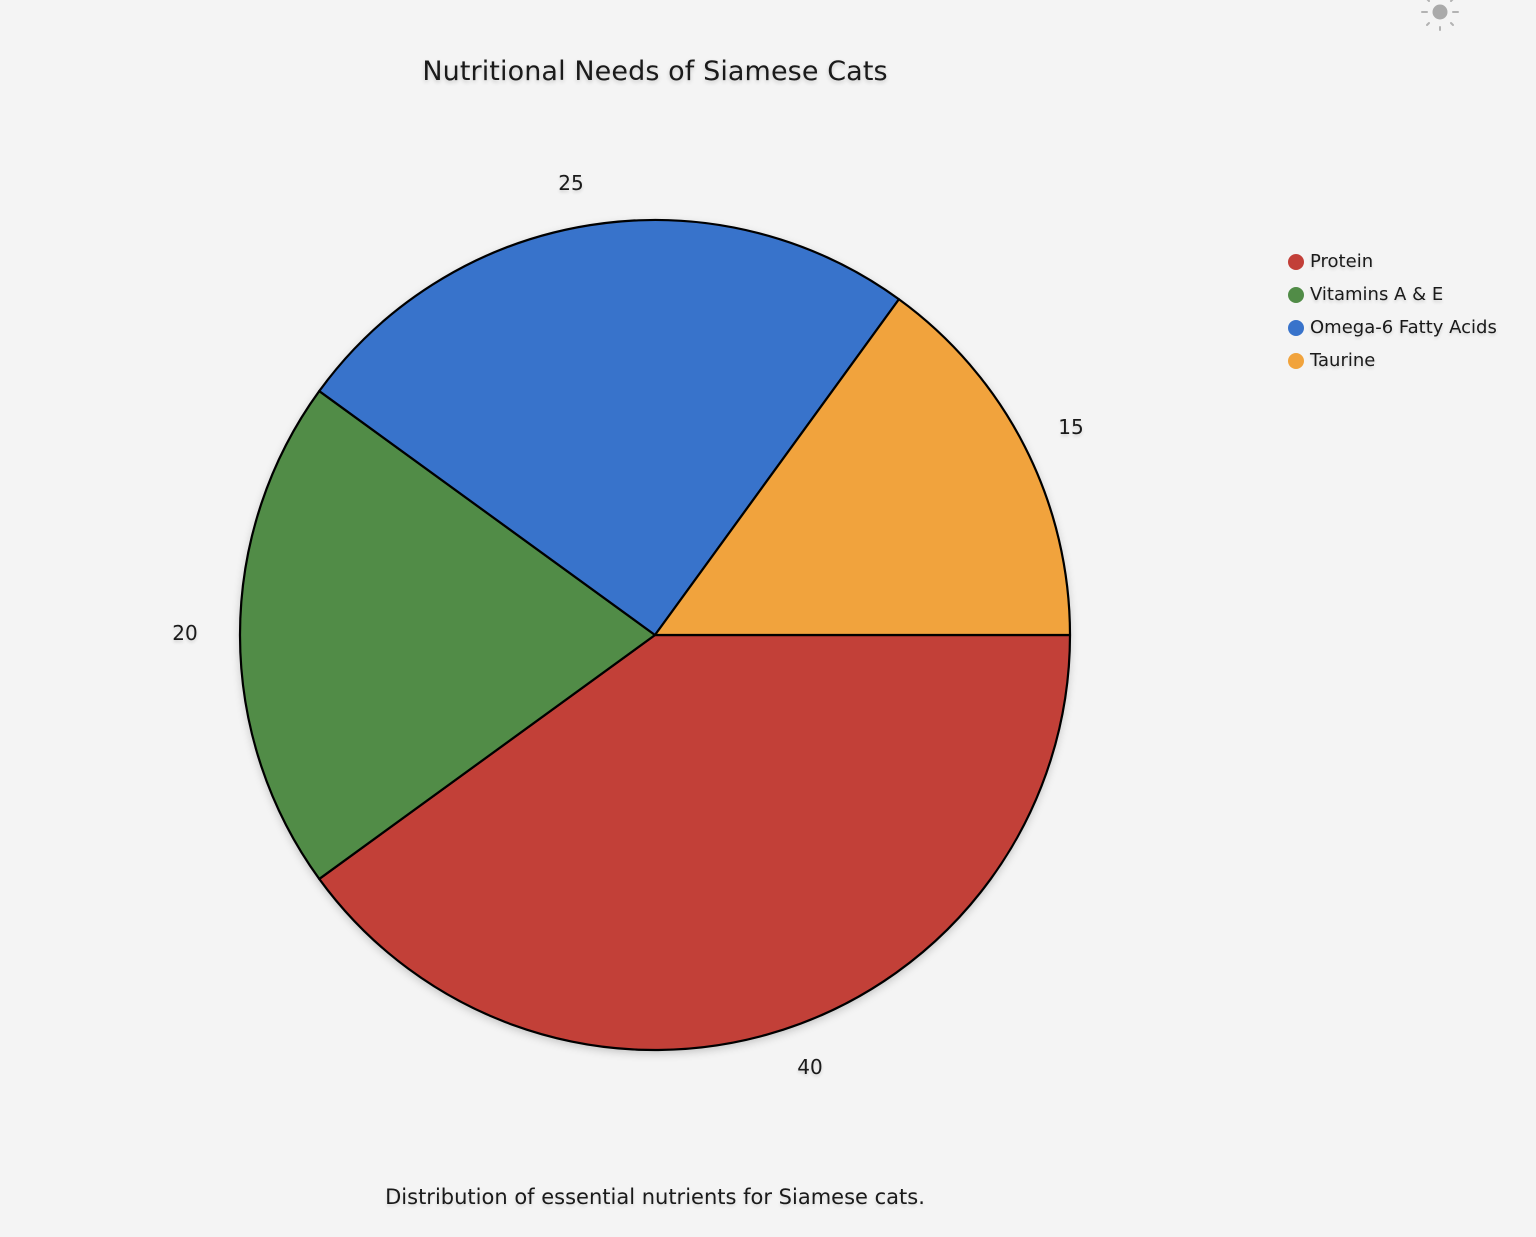  Describe the element at coordinates (447, 635) in the screenshot. I see `pie-slice-vitamins` at that location.